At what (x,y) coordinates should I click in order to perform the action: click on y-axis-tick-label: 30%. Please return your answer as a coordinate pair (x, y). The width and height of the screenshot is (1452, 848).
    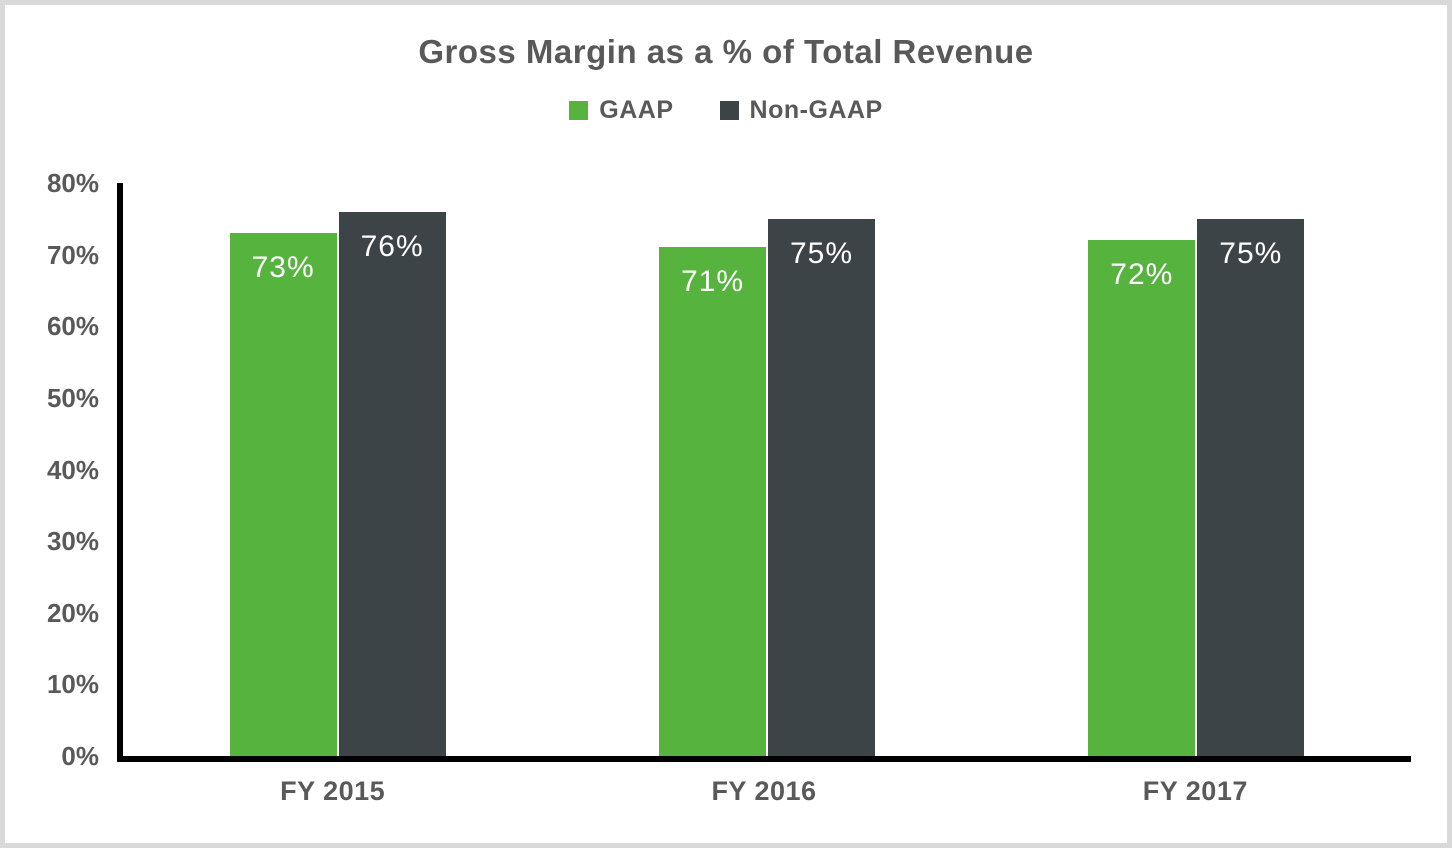
    Looking at the image, I should click on (72, 541).